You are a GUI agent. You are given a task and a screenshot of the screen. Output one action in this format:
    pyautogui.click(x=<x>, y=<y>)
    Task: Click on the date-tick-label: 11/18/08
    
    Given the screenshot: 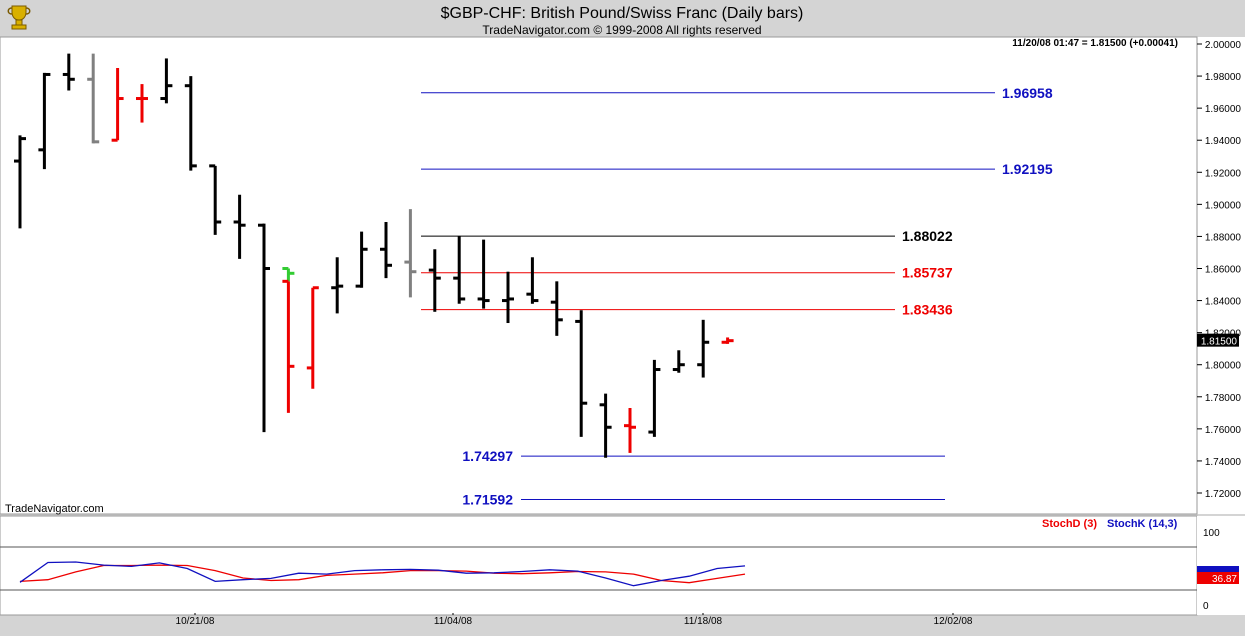 What is the action you would take?
    pyautogui.click(x=703, y=621)
    